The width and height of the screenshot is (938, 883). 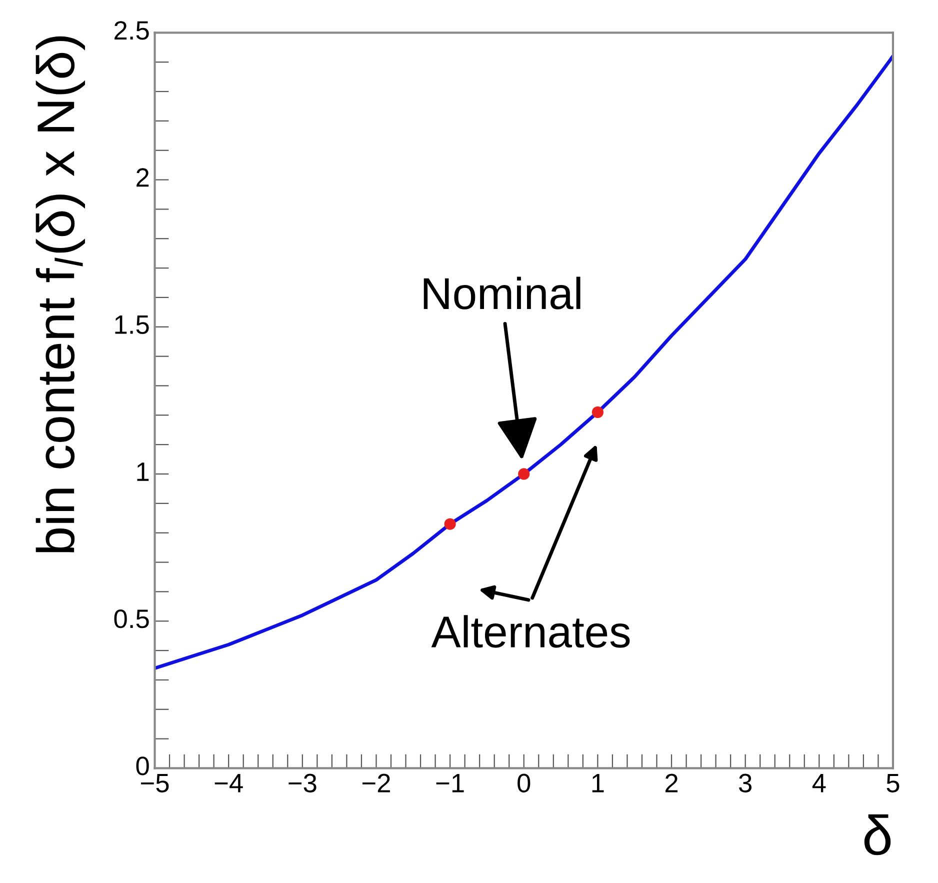 What do you see at coordinates (450, 783) in the screenshot?
I see `x-tick-label: −1` at bounding box center [450, 783].